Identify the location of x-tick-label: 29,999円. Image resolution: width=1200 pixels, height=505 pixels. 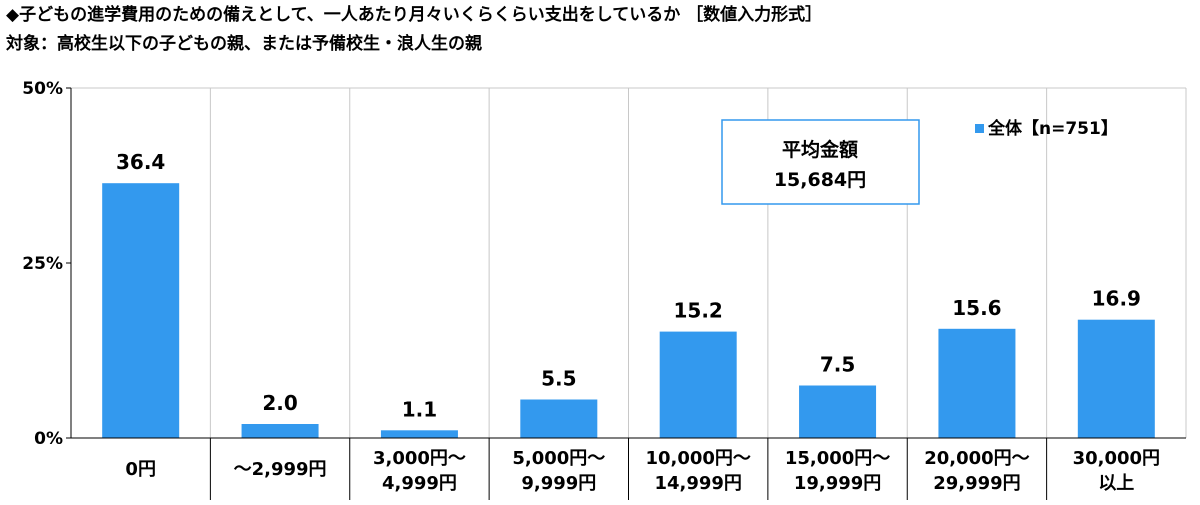
(976, 483).